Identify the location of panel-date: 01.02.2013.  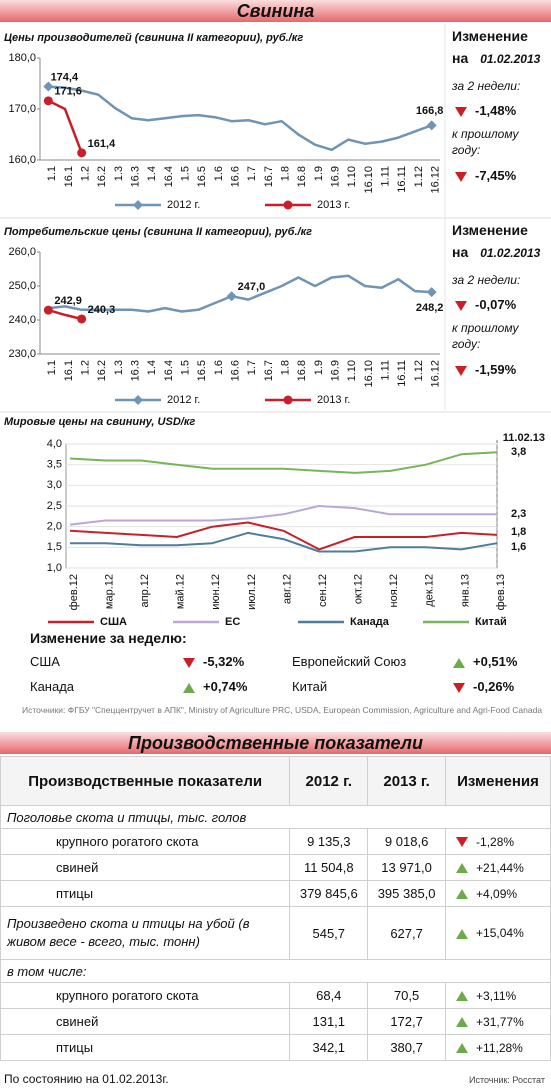
(510, 59).